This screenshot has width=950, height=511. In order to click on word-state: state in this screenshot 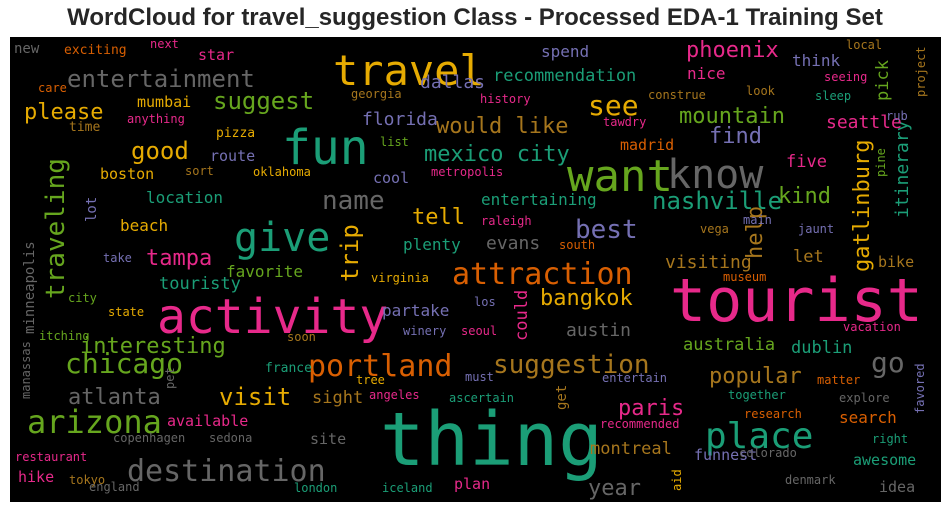, I will do `click(126, 312)`.